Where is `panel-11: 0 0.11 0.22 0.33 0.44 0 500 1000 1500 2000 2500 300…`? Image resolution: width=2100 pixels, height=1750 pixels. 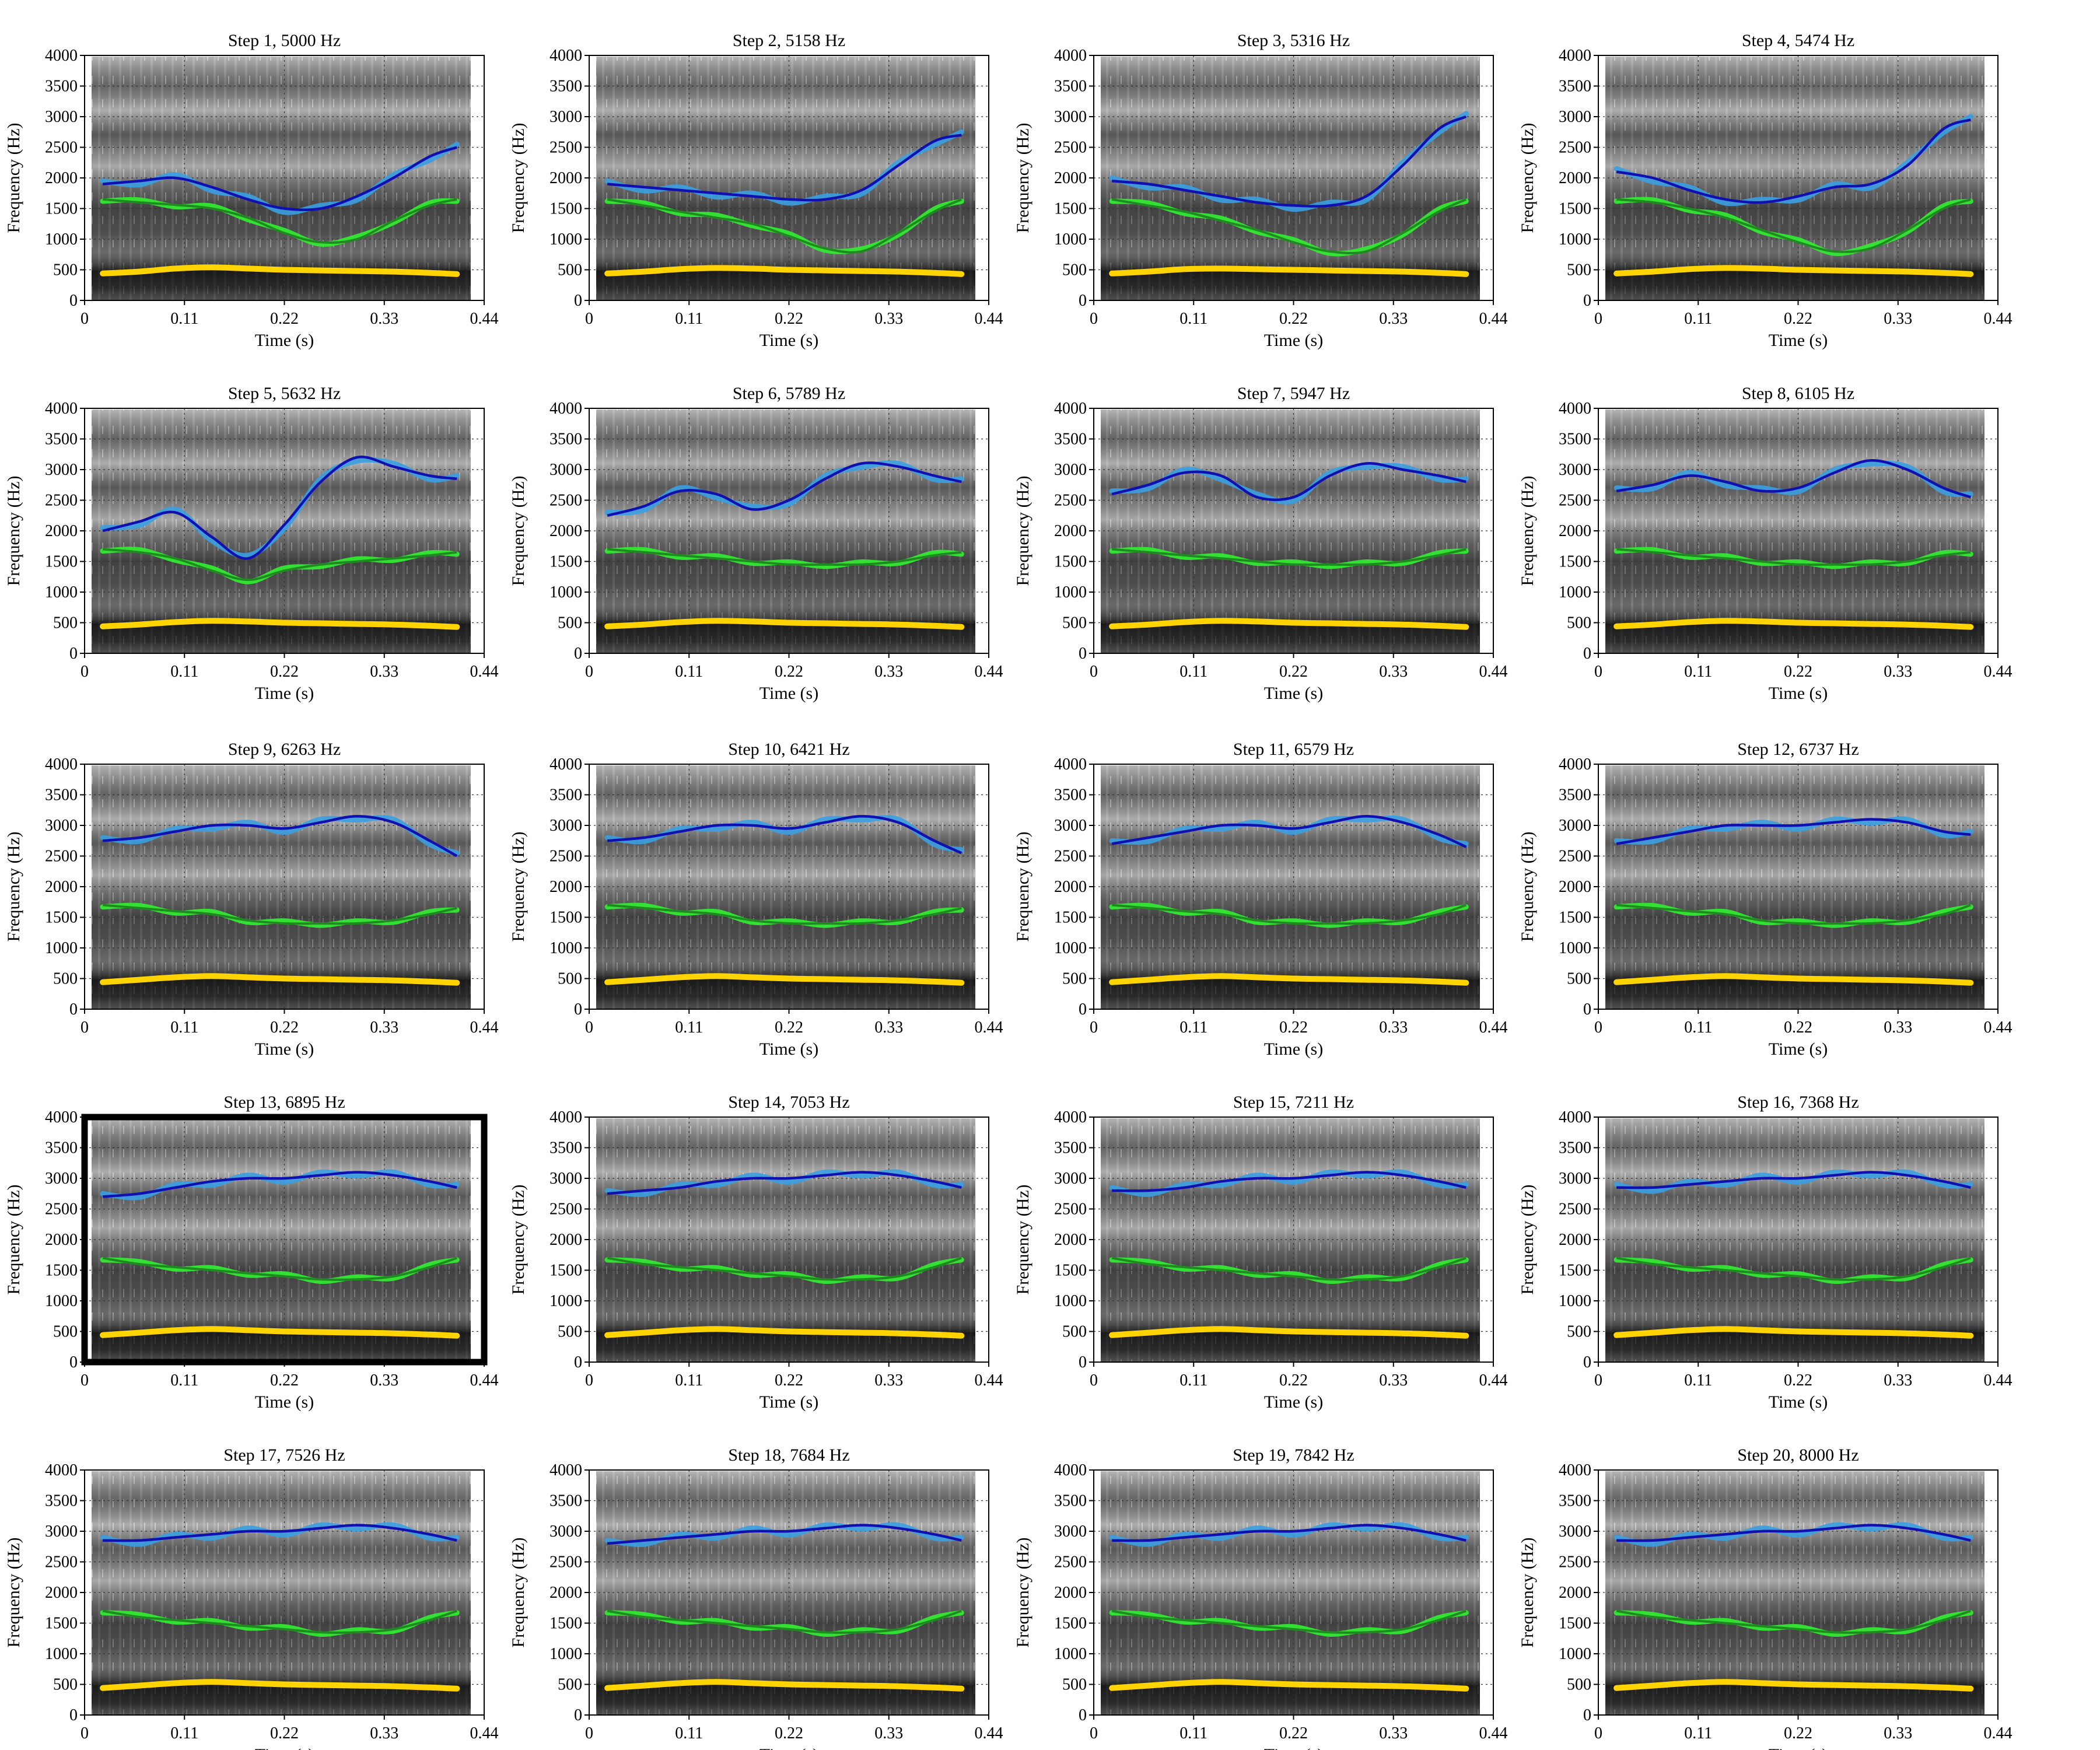
panel-11: 0 0.11 0.22 0.33 0.44 0 500 1000 1500 2000 2500 300… is located at coordinates (1260, 900).